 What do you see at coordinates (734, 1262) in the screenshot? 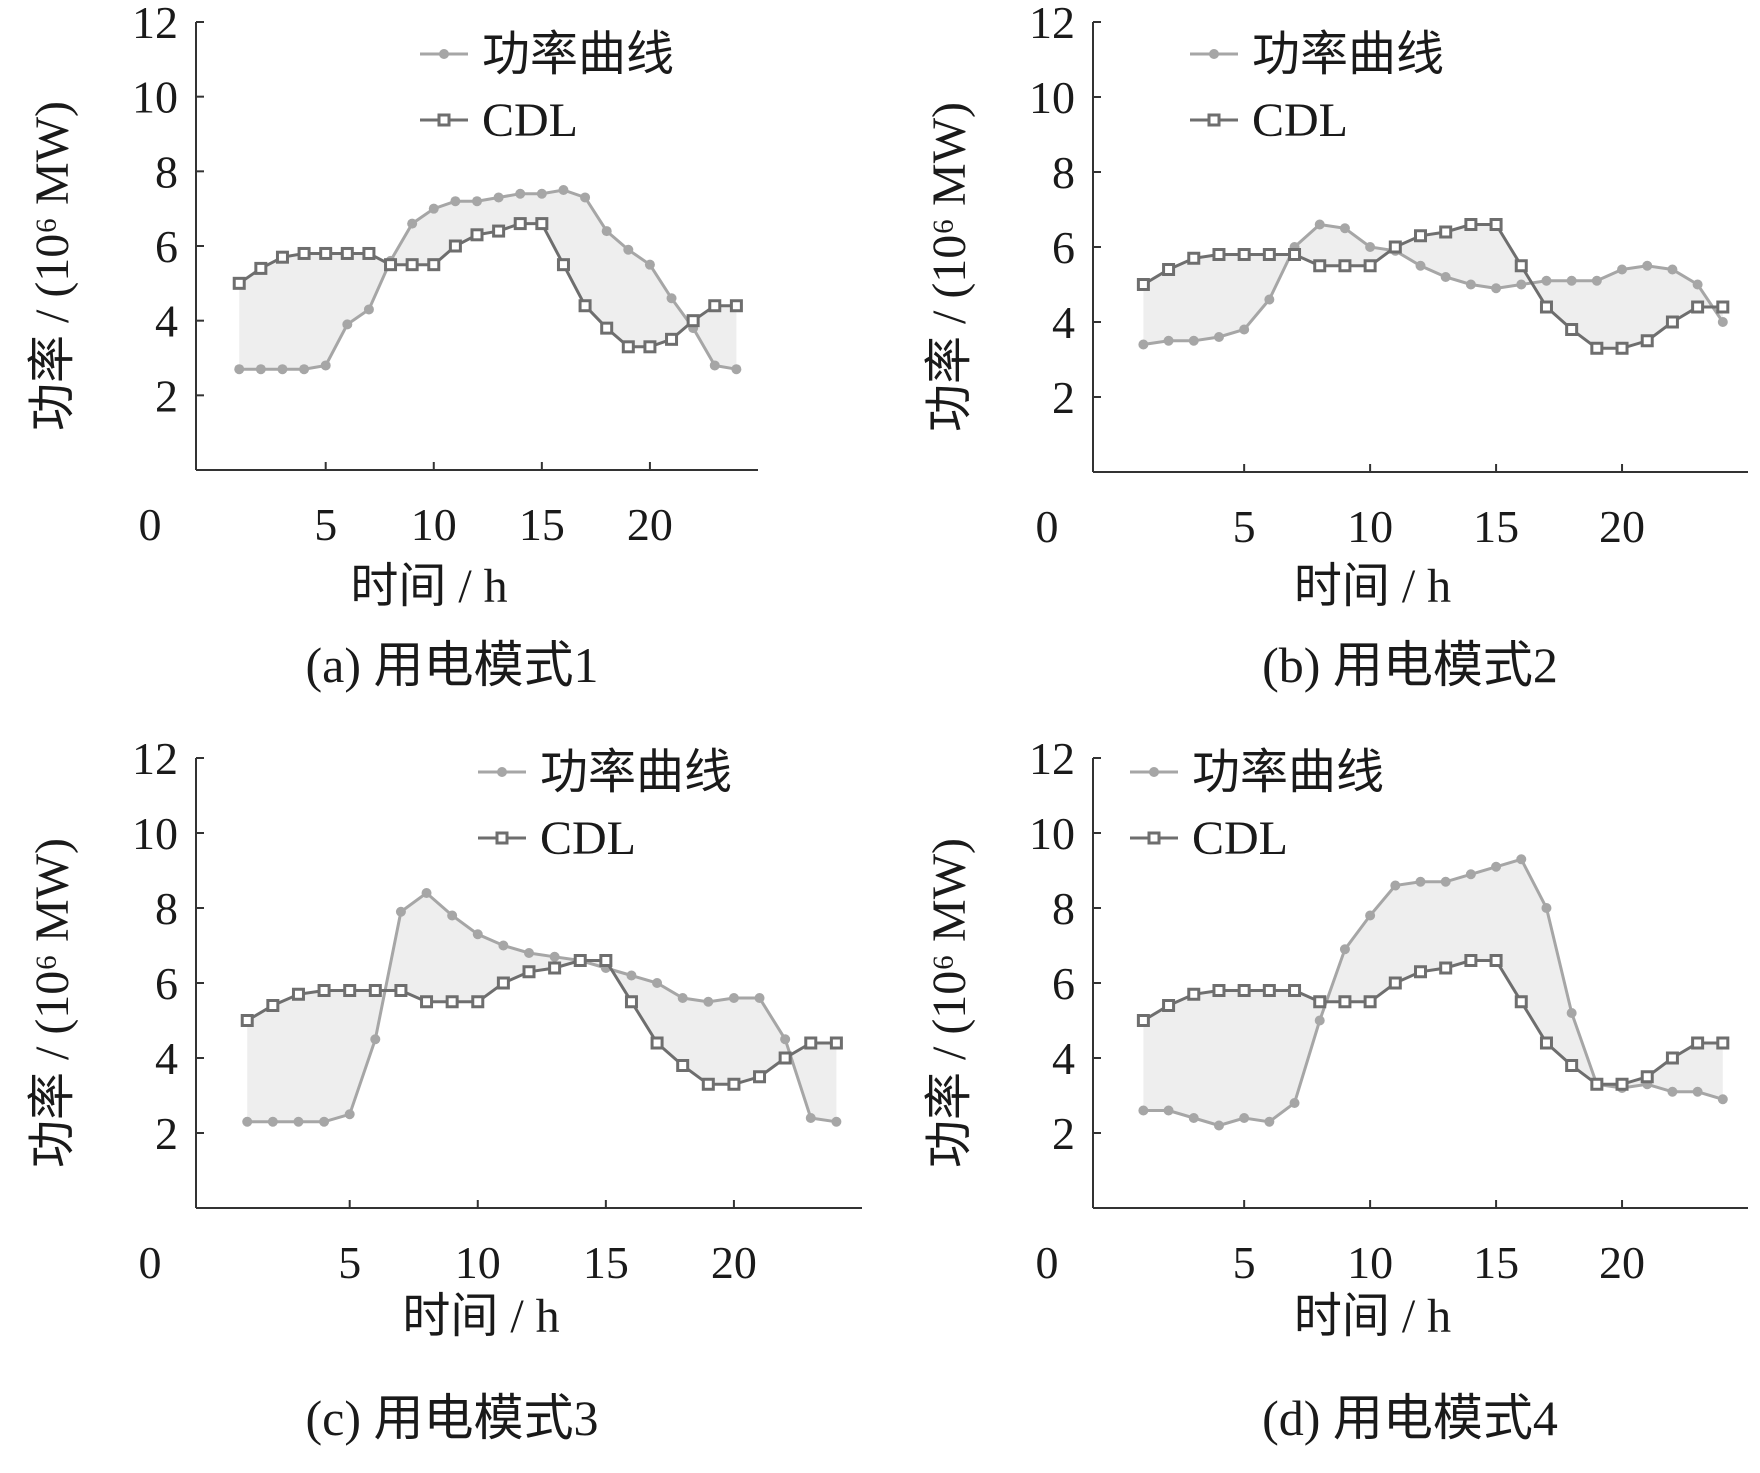
I see `x-tick-label: 20` at bounding box center [734, 1262].